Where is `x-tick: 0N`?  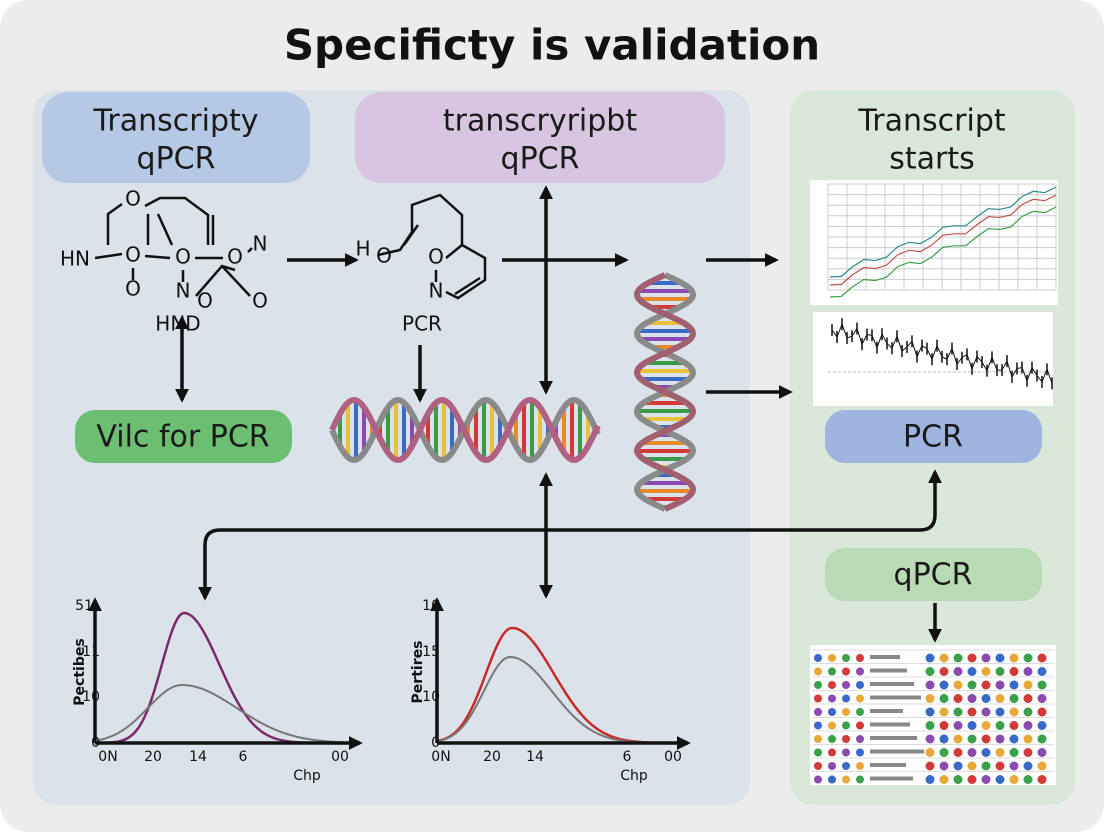
x-tick: 0N is located at coordinates (107, 757).